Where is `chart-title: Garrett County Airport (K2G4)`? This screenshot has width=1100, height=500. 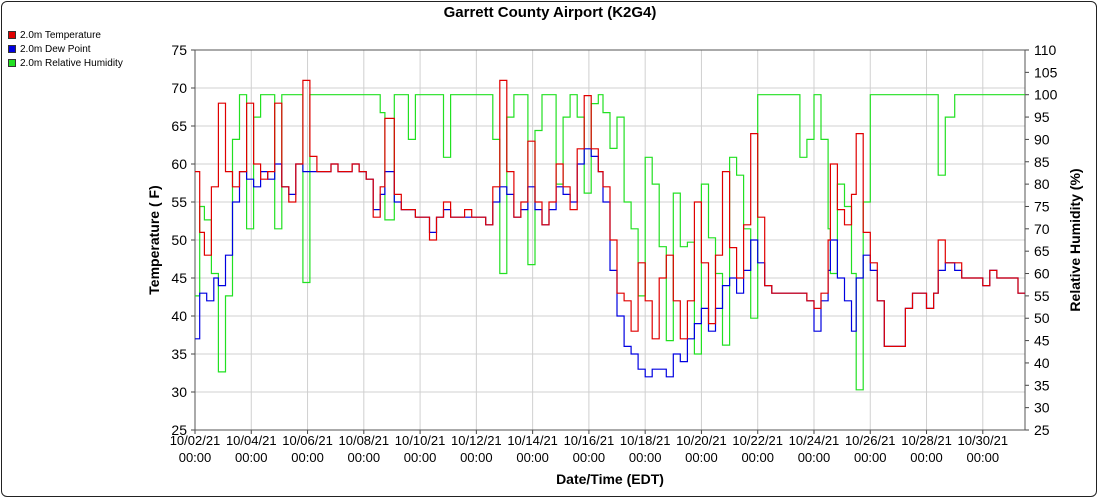
chart-title: Garrett County Airport (K2G4) is located at coordinates (550, 12).